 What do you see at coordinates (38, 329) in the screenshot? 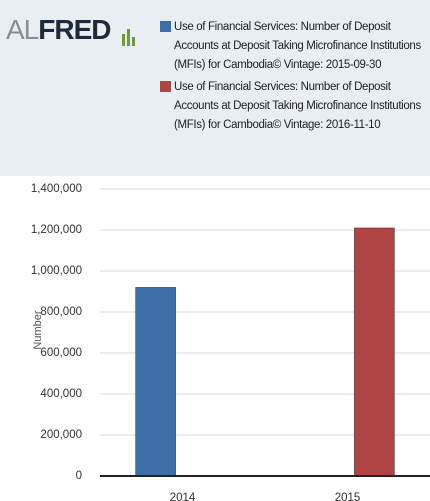
I see `y-axis-label: Number` at bounding box center [38, 329].